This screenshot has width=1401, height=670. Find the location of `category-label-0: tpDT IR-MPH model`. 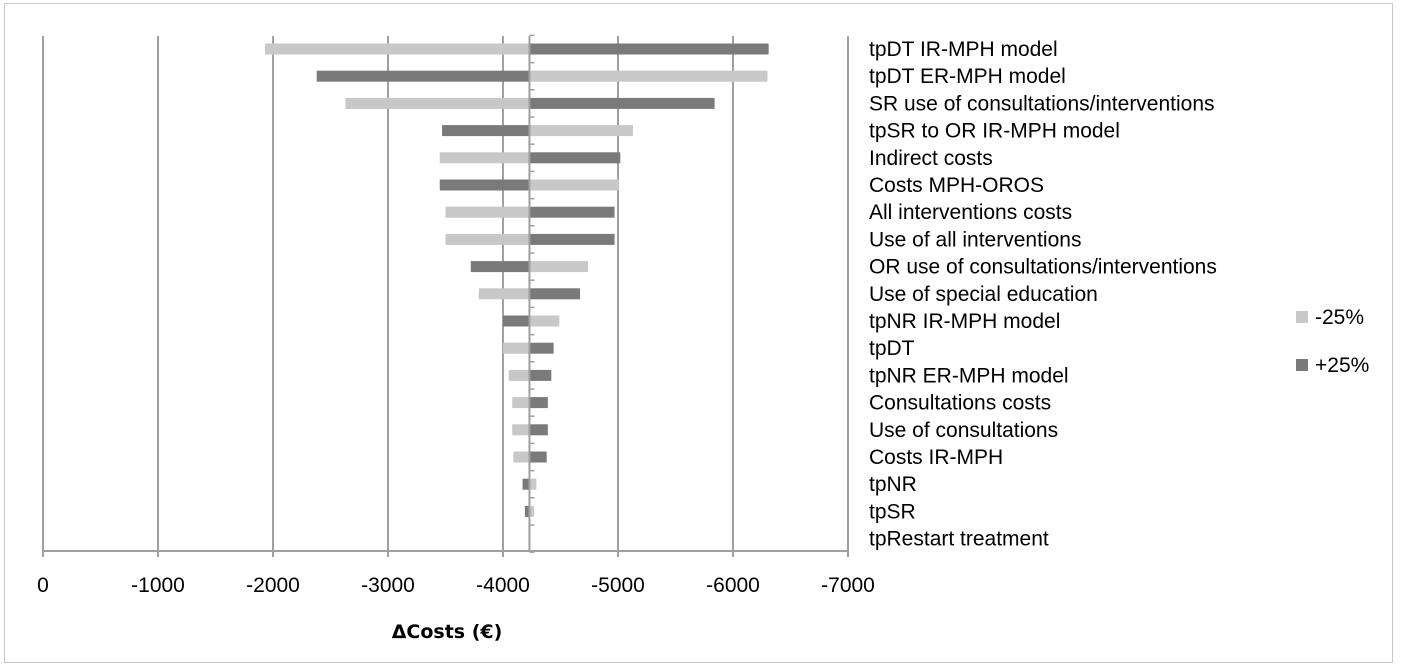

category-label-0: tpDT IR-MPH model is located at coordinates (963, 49).